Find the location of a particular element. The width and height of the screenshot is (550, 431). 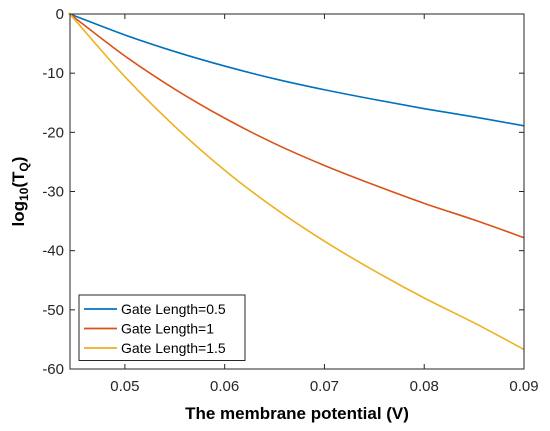

y-tick-label: -50 is located at coordinates (53, 310).